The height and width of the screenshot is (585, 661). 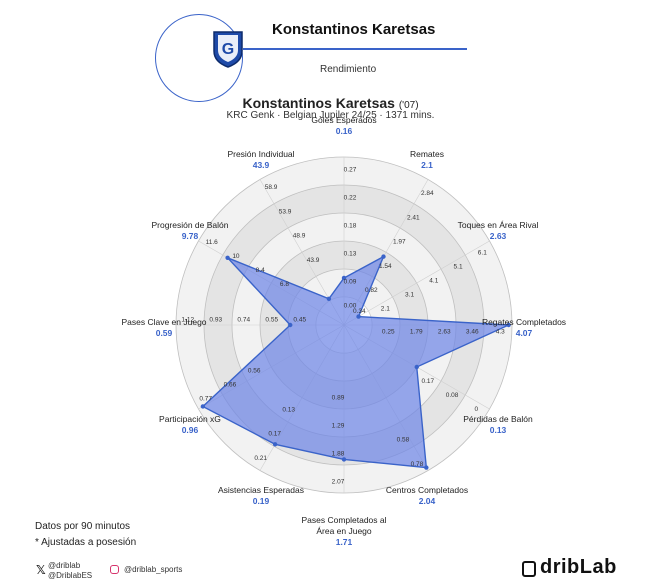 I want to click on header-player-name: Konstantinos Karetsas, so click(x=354, y=29).